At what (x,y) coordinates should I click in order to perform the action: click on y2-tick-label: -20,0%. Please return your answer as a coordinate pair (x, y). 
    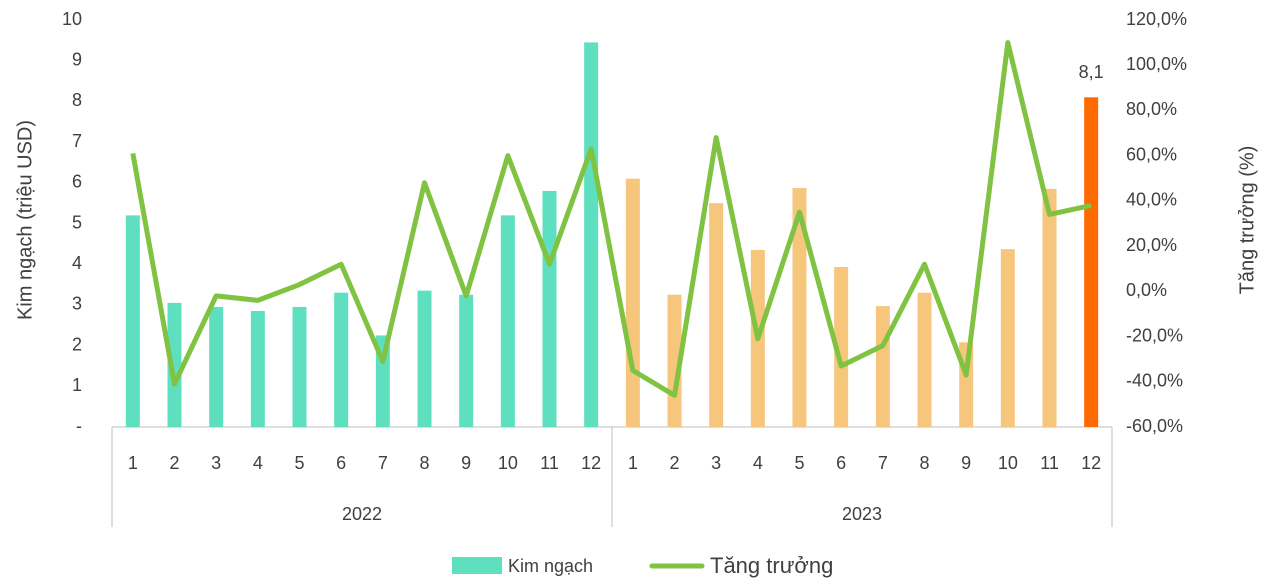
    Looking at the image, I should click on (1154, 335).